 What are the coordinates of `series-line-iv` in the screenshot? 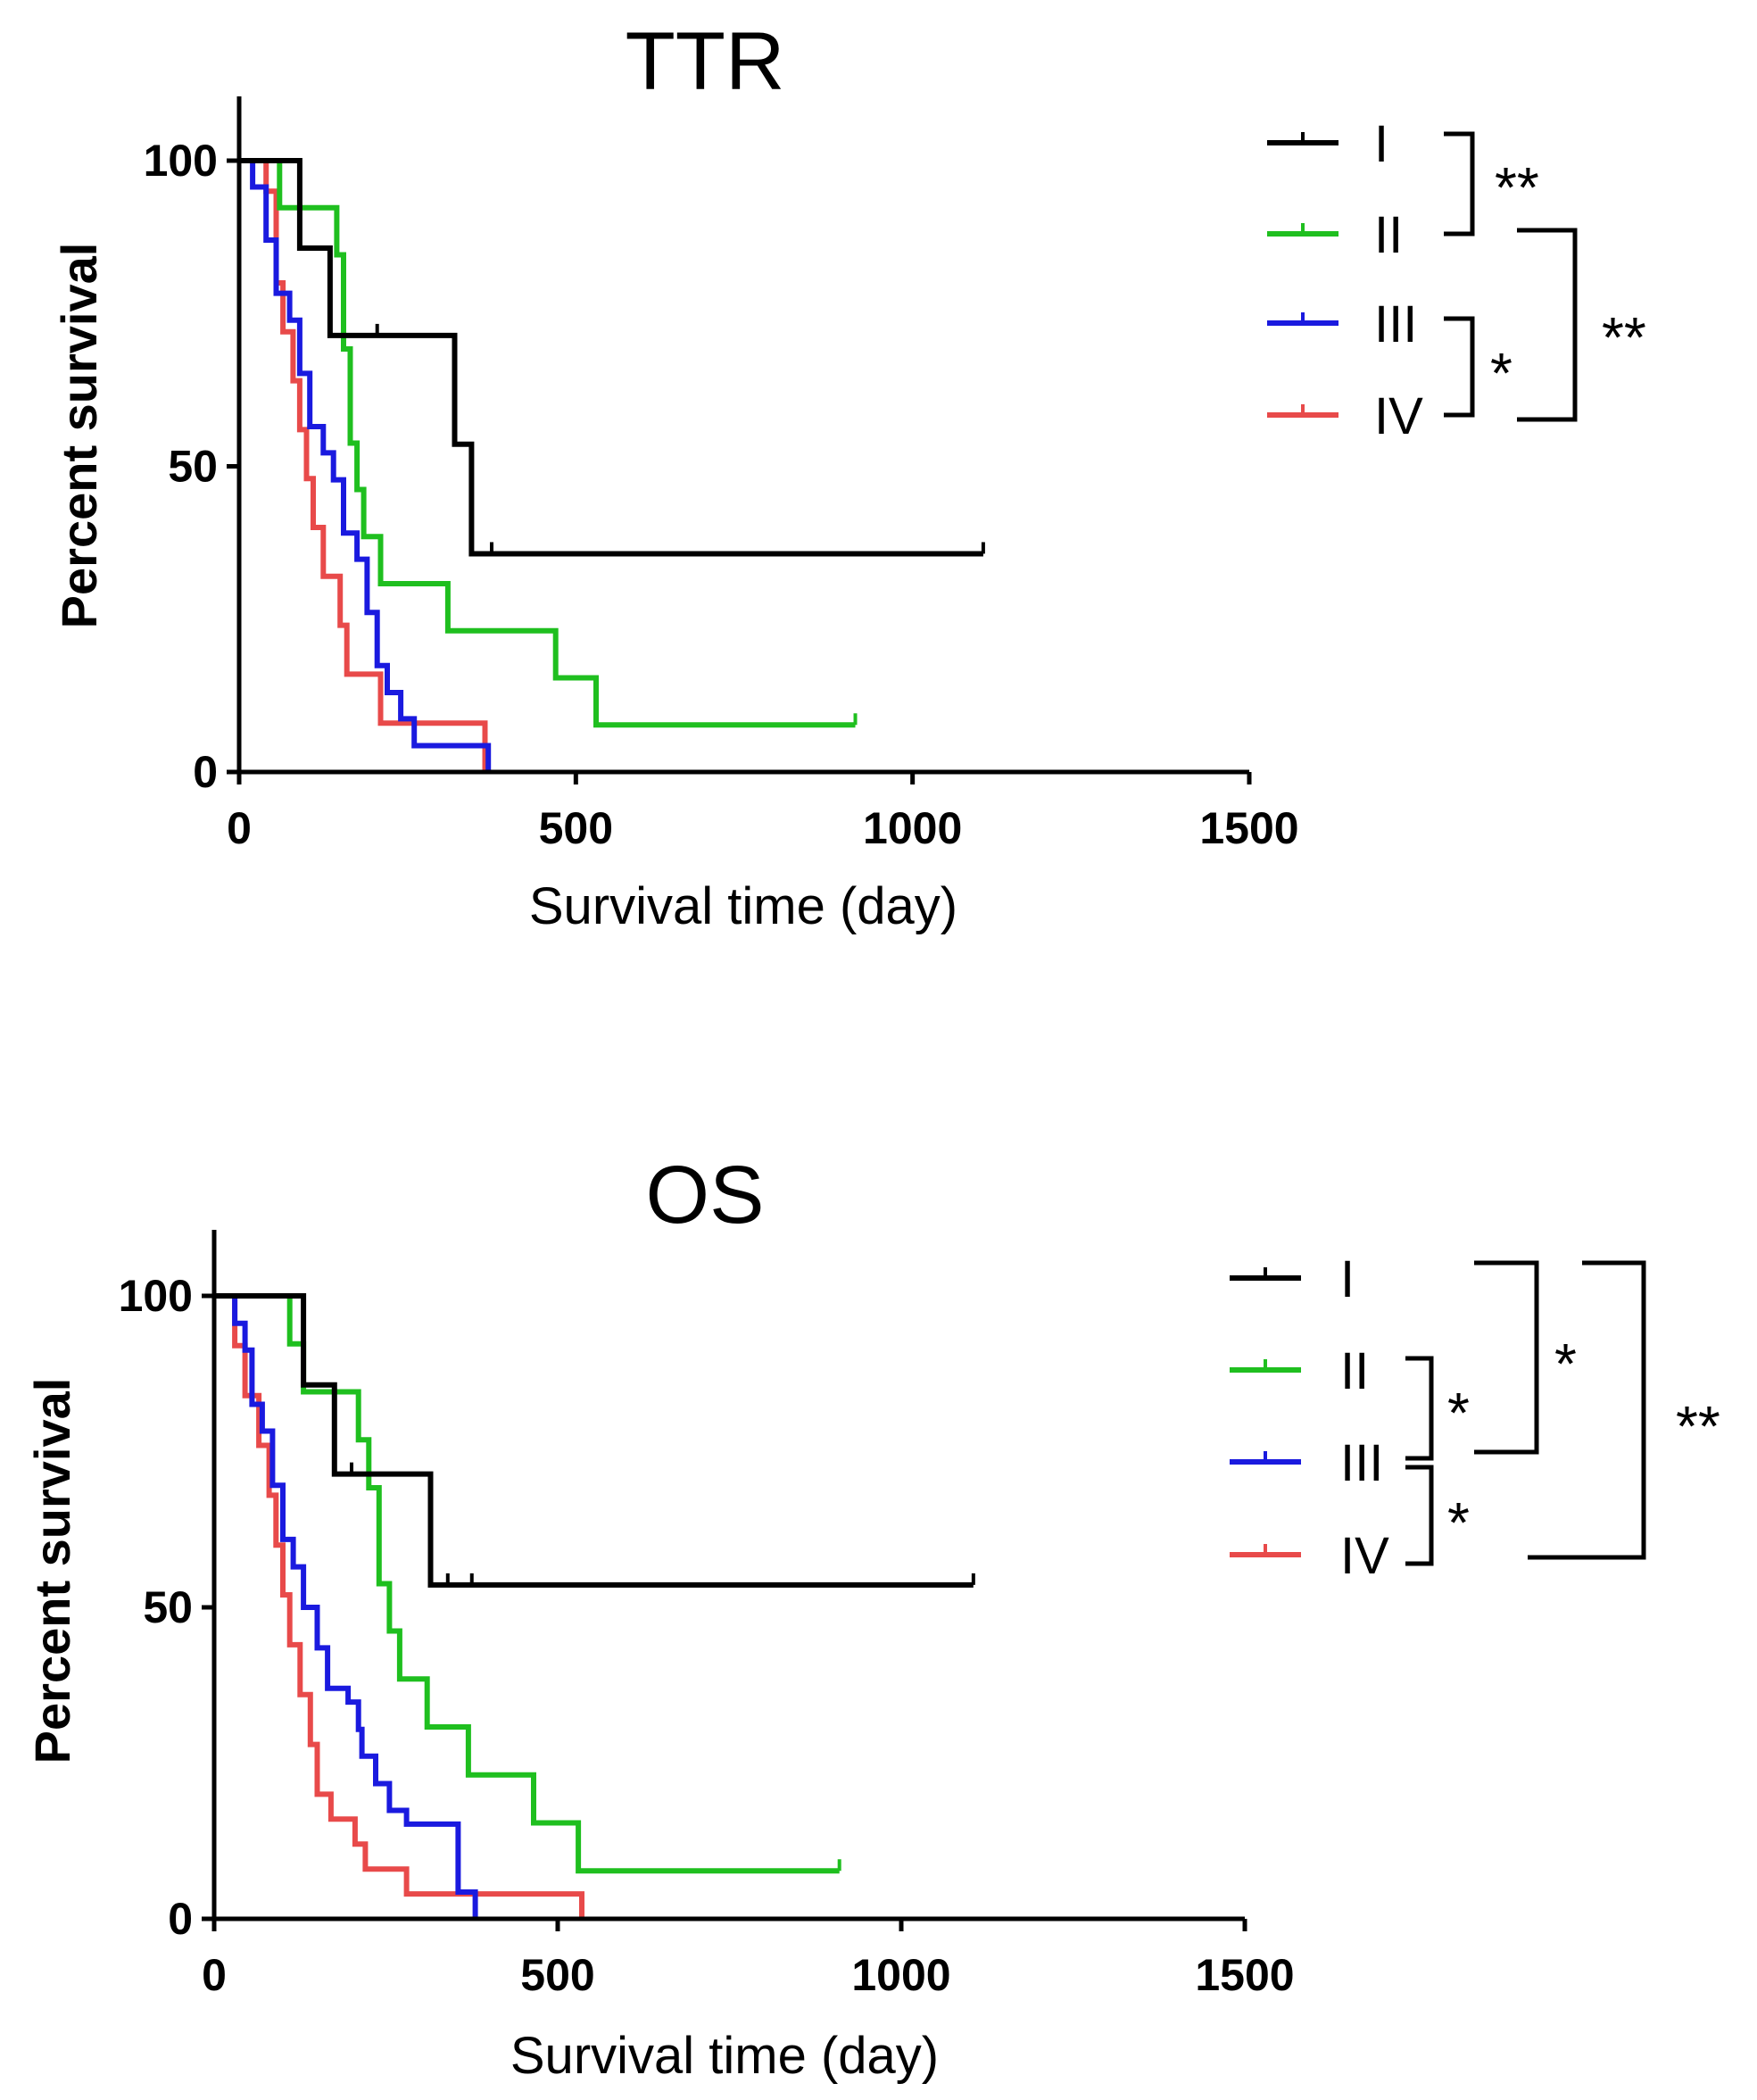 It's located at (399, 1606).